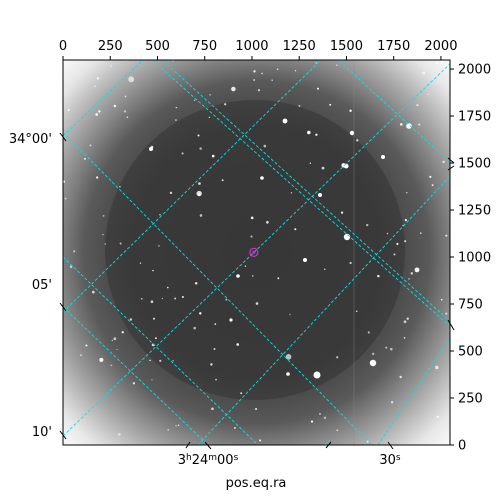 The image size is (500, 500). Describe the element at coordinates (390, 460) in the screenshot. I see `ra-label-30s: 30s` at that location.